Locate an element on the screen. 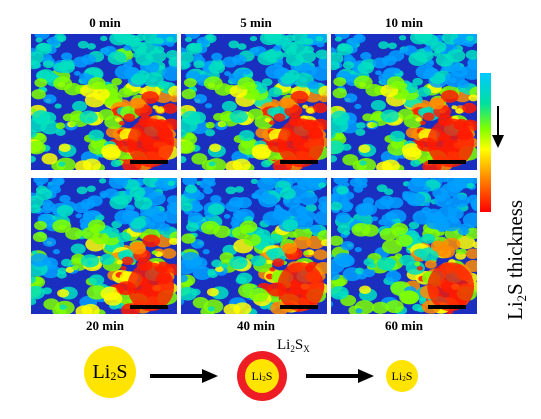  thickness-map-0min-graphic is located at coordinates (104, 102).